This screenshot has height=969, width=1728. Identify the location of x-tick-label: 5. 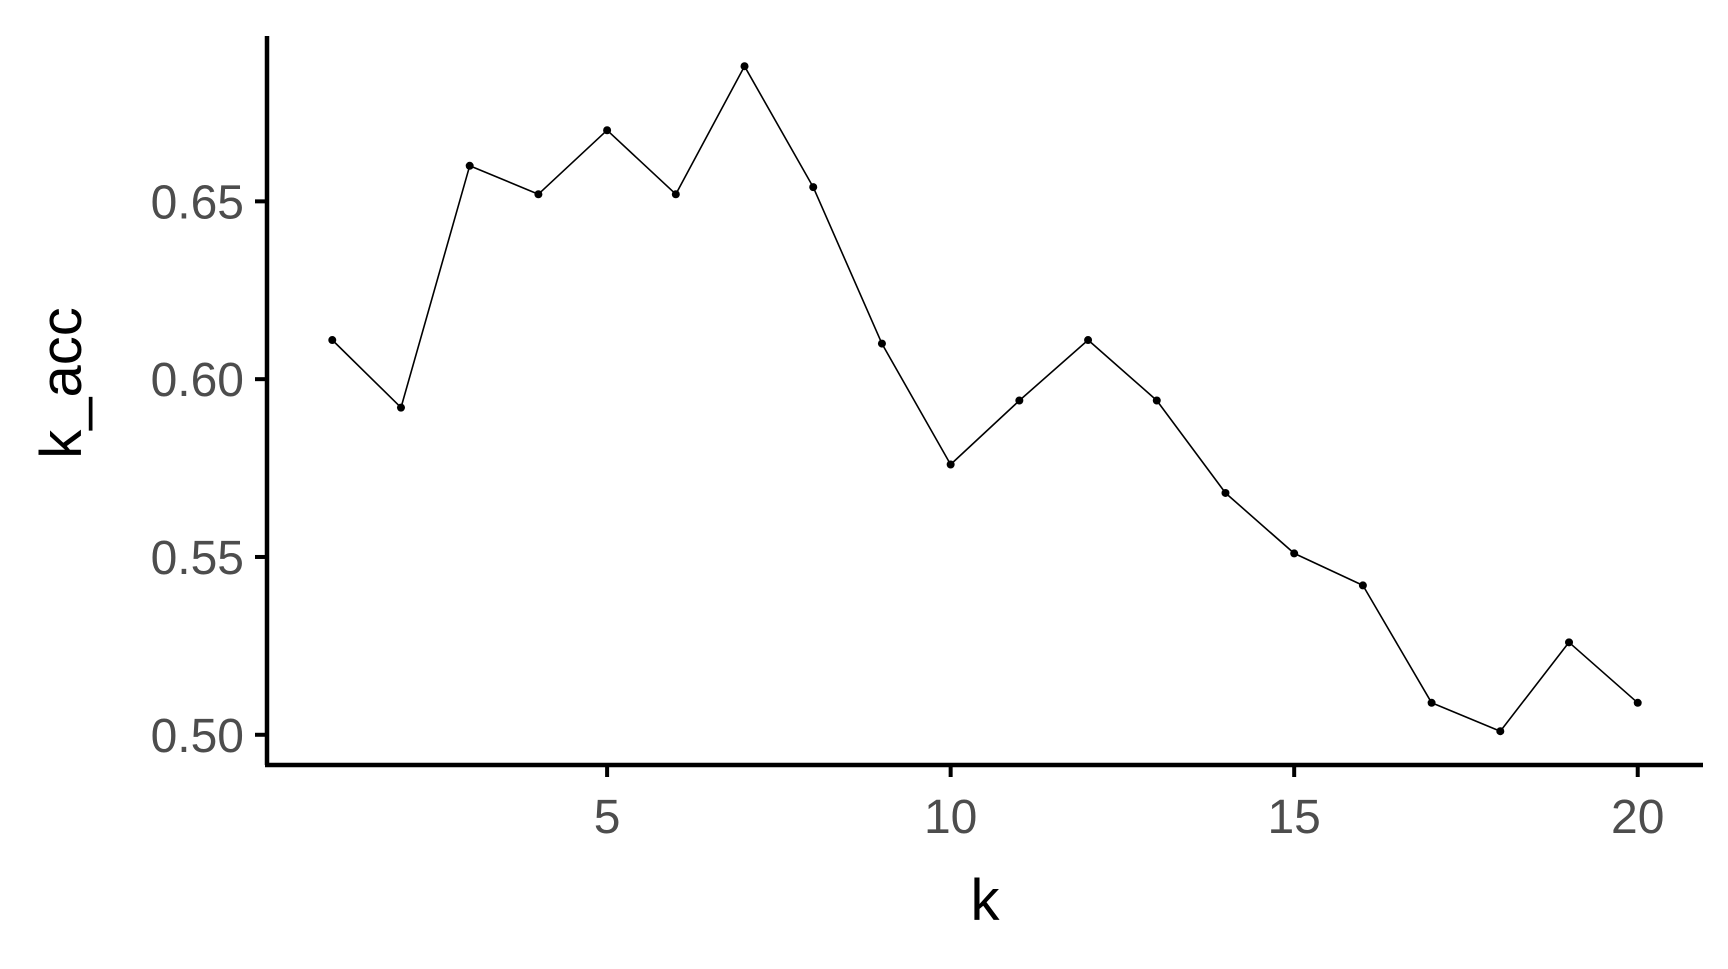
(607, 817).